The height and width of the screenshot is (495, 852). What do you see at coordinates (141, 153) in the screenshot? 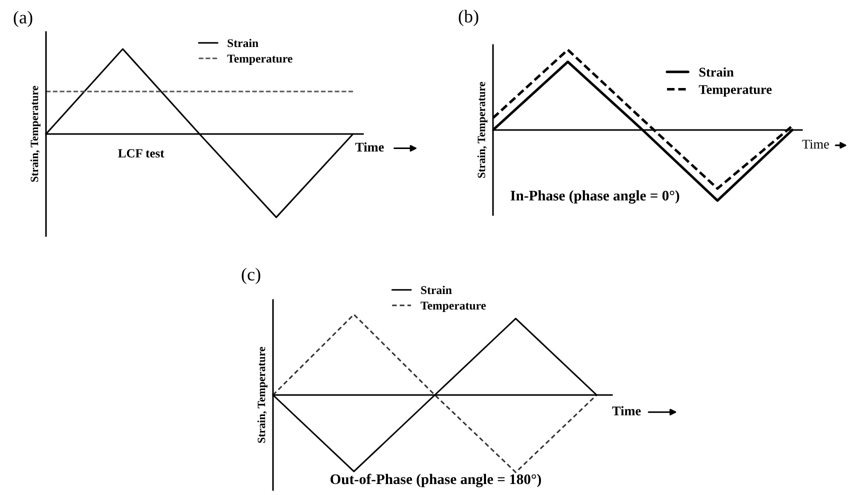
I see `annotation: LCF test` at bounding box center [141, 153].